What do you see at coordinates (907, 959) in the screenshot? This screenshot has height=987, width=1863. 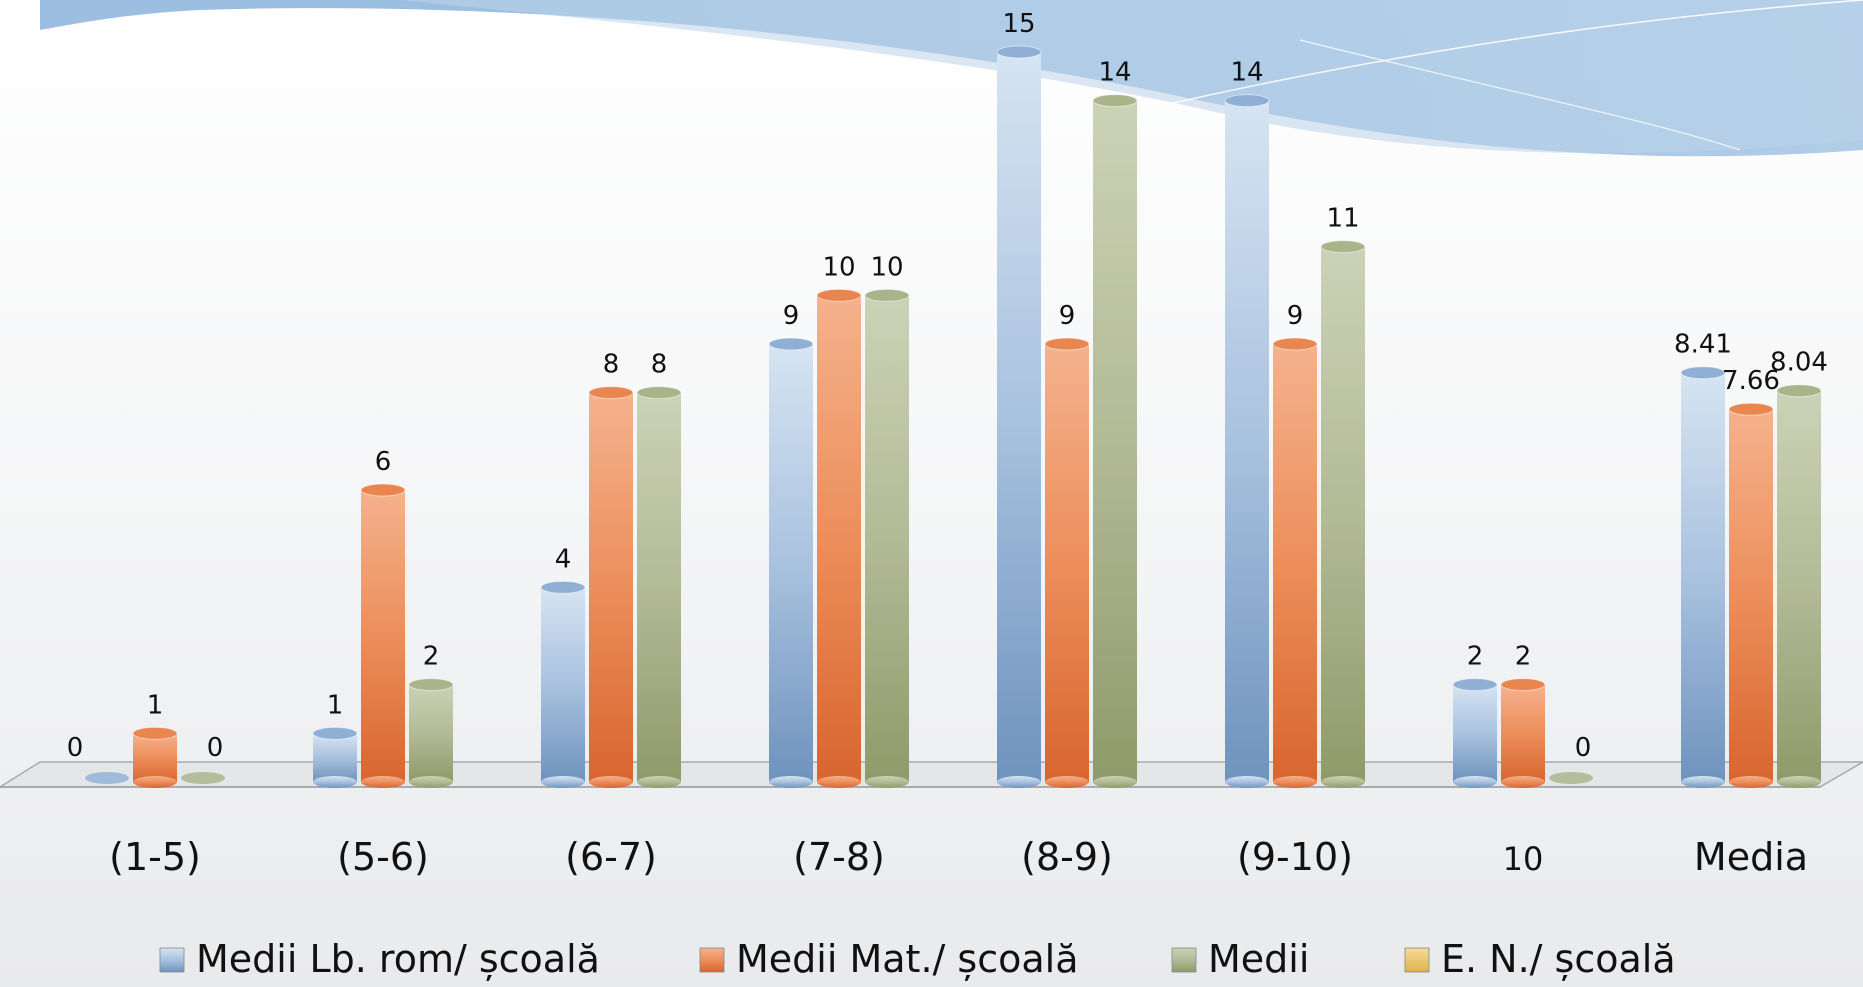 I see `legend-label-2: Medii Mat./ școală` at bounding box center [907, 959].